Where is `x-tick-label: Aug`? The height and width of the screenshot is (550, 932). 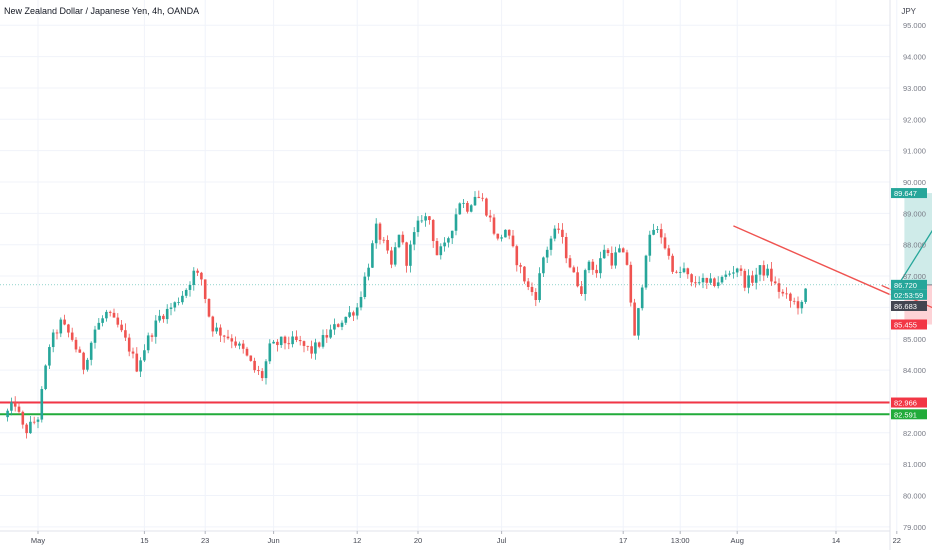
x-tick-label: Aug is located at coordinates (737, 540).